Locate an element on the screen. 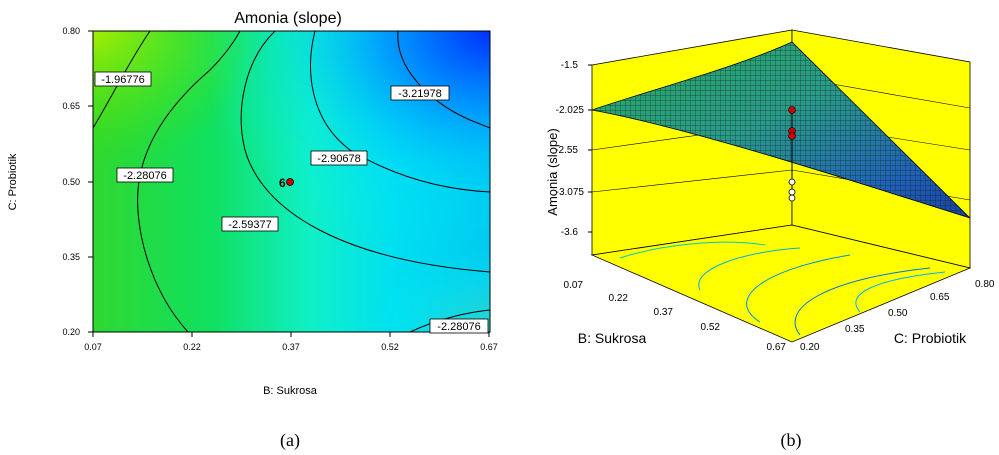 The width and height of the screenshot is (999, 455). design-point-label: 6 is located at coordinates (282, 183).